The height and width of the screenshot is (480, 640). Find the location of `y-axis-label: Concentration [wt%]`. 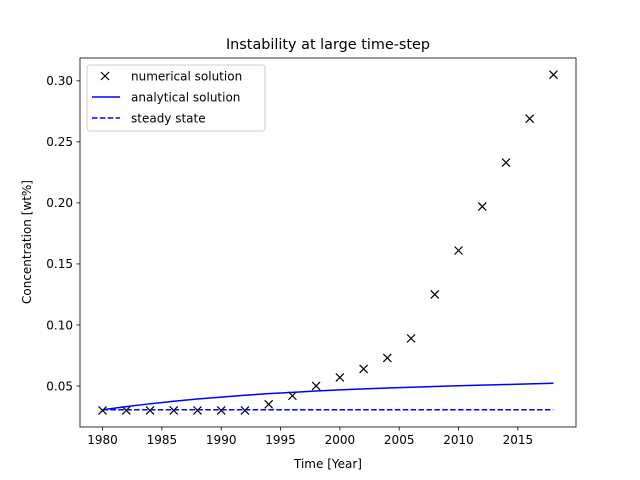

y-axis-label: Concentration [wt%] is located at coordinates (27, 242).